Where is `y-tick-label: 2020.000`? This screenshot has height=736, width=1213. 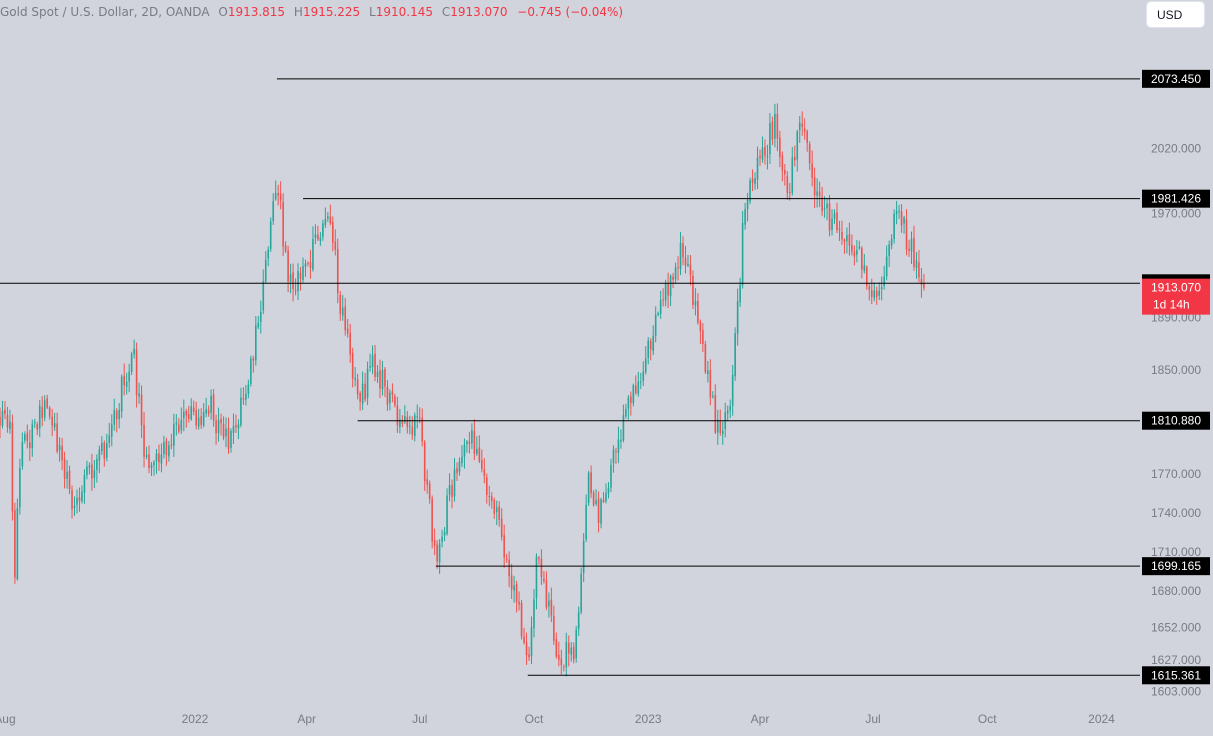
y-tick-label: 2020.000 is located at coordinates (1176, 148).